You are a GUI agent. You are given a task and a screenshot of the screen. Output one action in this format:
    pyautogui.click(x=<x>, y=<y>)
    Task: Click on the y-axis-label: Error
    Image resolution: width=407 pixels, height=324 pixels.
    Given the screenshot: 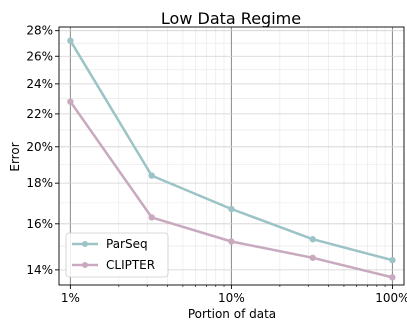 What is the action you would take?
    pyautogui.click(x=15, y=156)
    